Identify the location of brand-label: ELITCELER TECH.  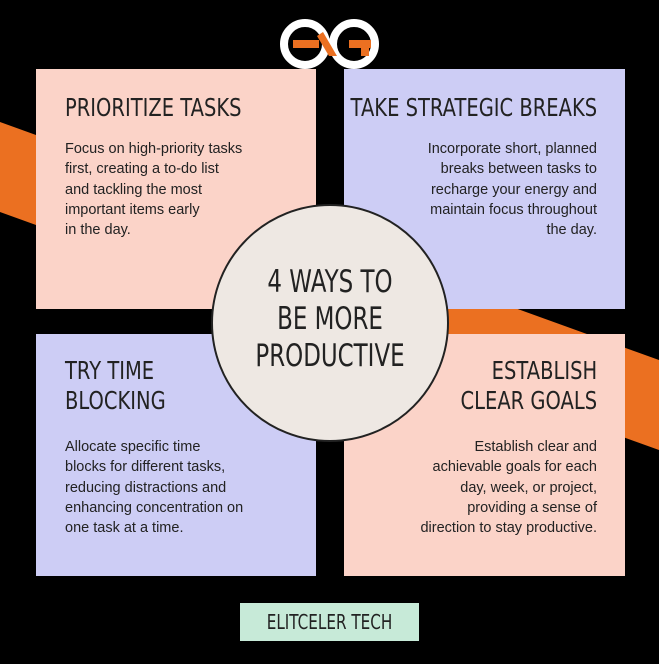
(329, 622).